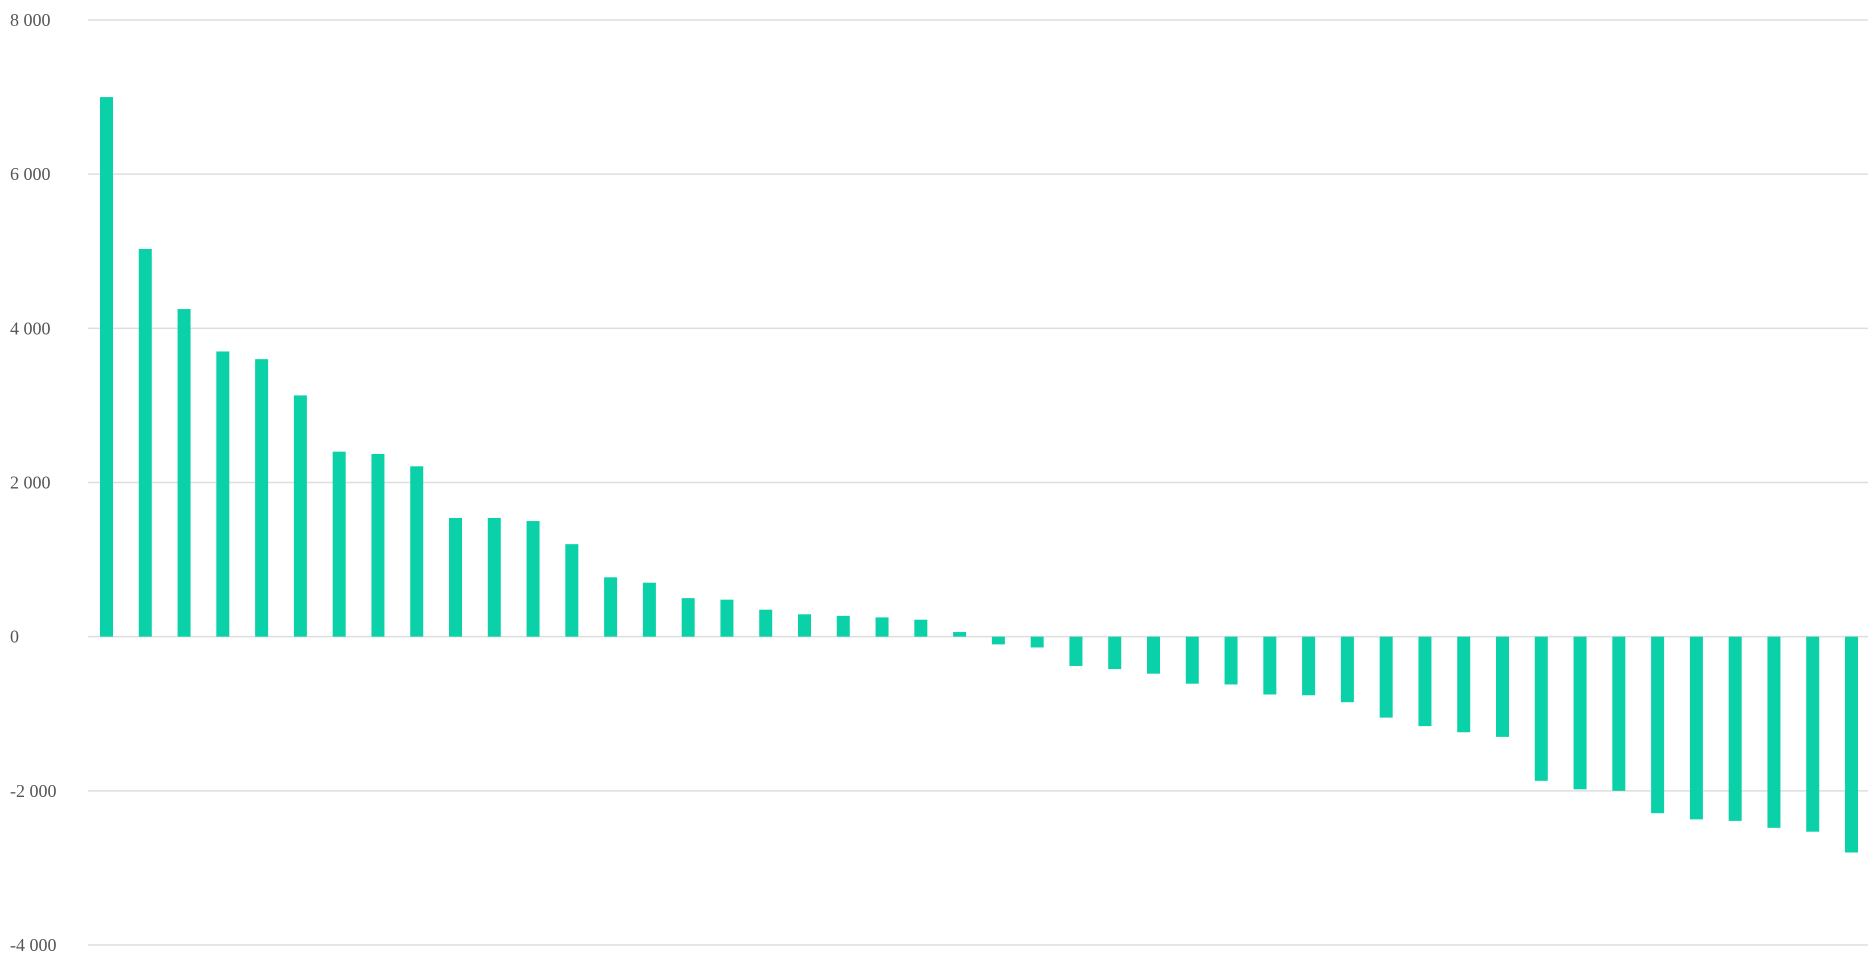 This screenshot has width=1868, height=959. I want to click on y-tick-label: -2 000, so click(33, 791).